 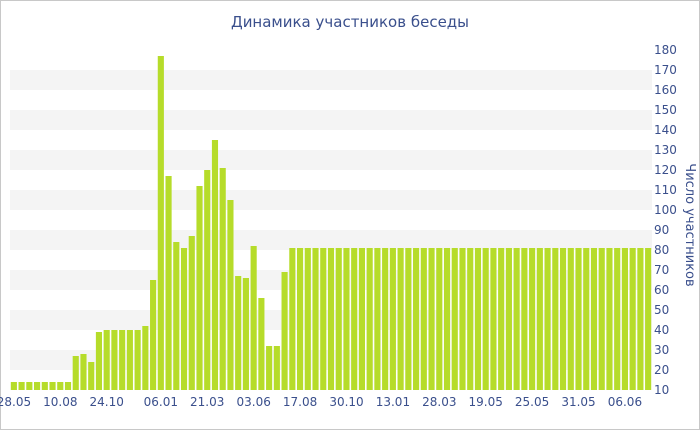 What do you see at coordinates (532, 402) in the screenshot?
I see `x-tick-label: 25.05` at bounding box center [532, 402].